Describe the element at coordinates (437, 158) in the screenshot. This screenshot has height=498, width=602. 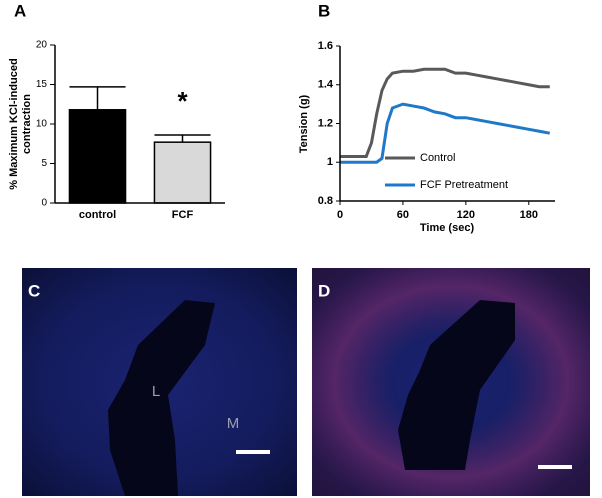
I see `legend-label: Control` at that location.